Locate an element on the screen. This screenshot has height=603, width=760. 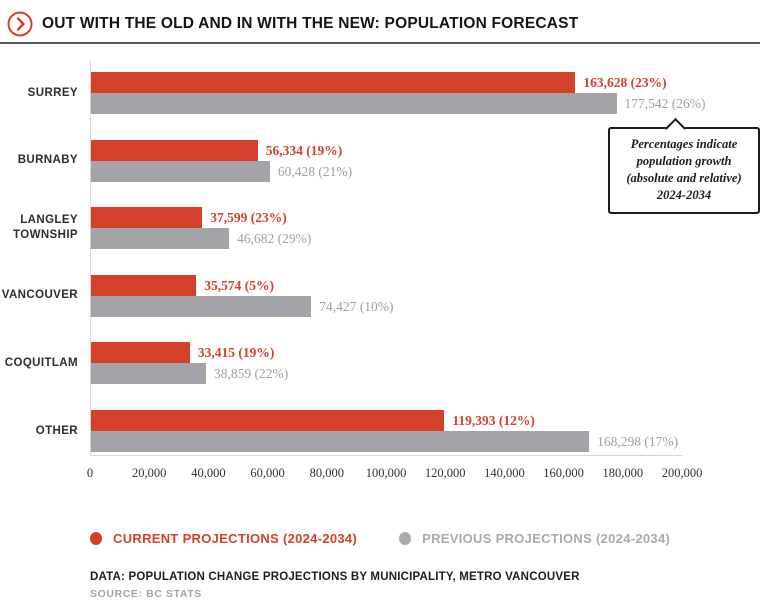
bar-value-previous: 168,298 (17%) is located at coordinates (638, 441).